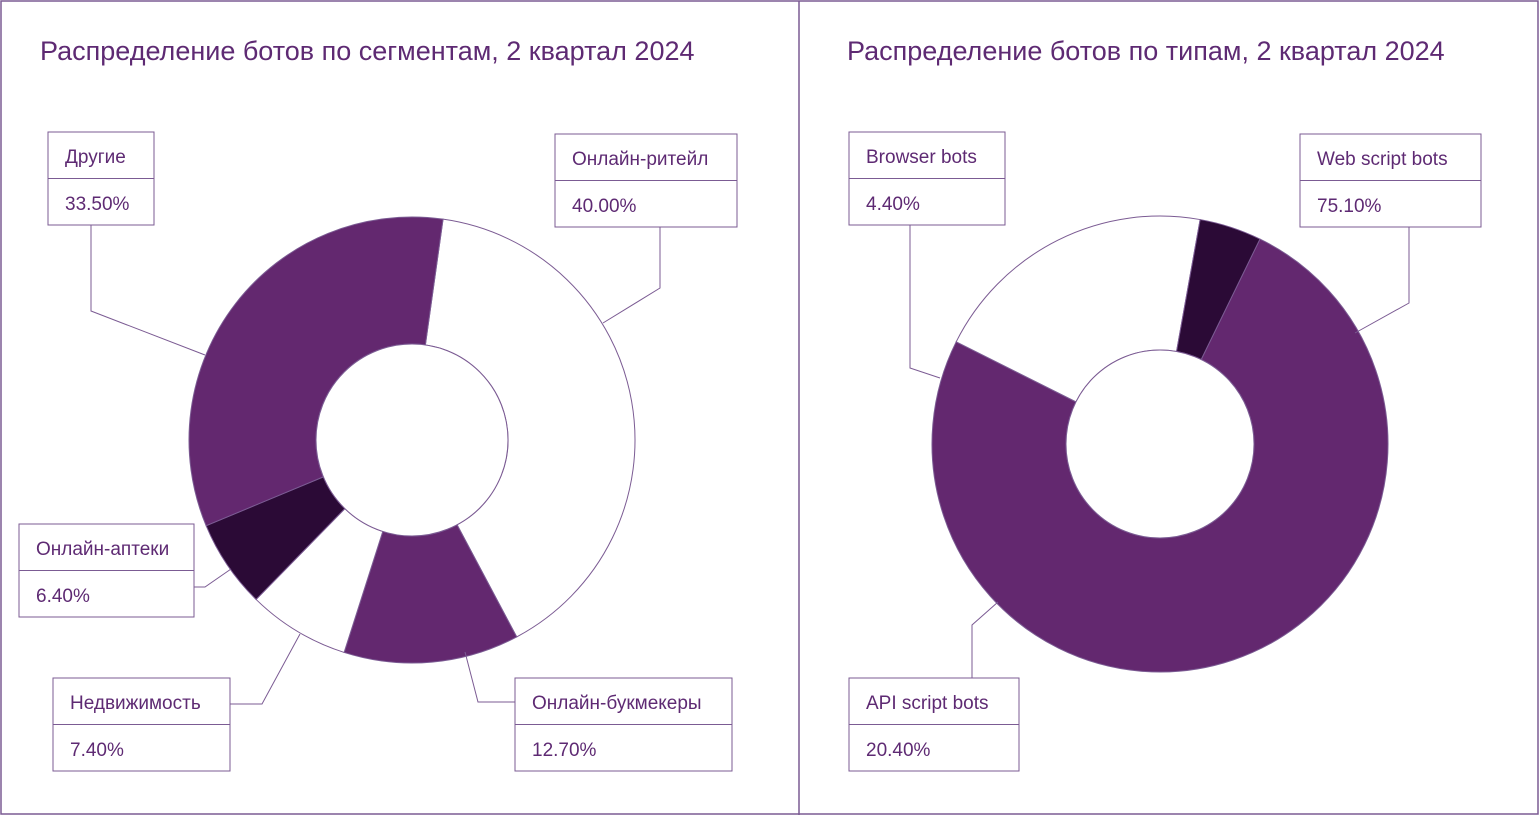 Image resolution: width=1540 pixels, height=816 pixels. I want to click on category-label: Онлайн-ритейл, so click(640, 159).